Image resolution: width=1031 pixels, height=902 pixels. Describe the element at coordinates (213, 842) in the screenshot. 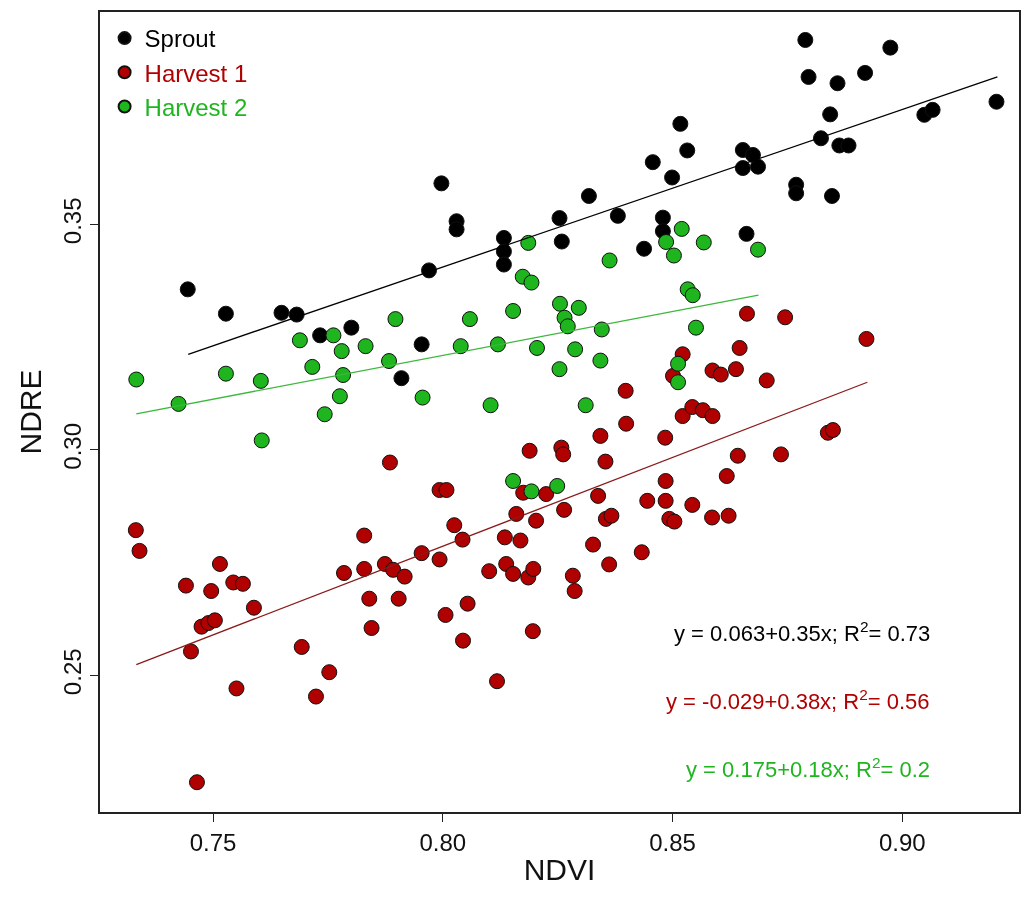

I see `x-tick-label: 0.75` at that location.